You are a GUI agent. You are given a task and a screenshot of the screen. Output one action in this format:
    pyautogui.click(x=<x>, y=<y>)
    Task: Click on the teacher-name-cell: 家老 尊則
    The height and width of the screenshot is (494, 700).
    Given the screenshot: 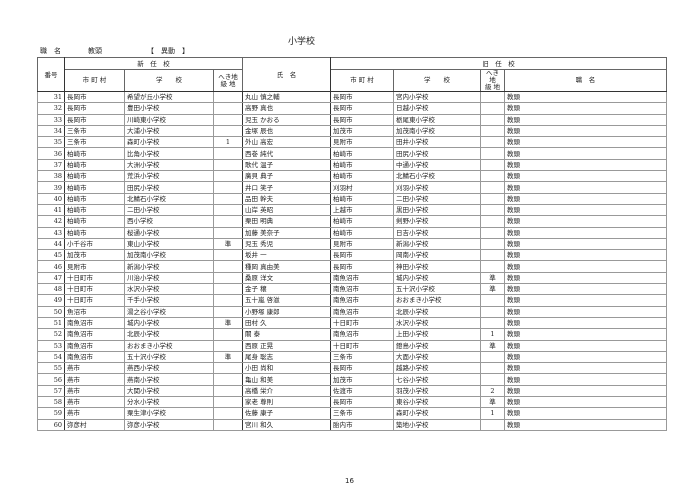 What is the action you would take?
    pyautogui.click(x=286, y=402)
    